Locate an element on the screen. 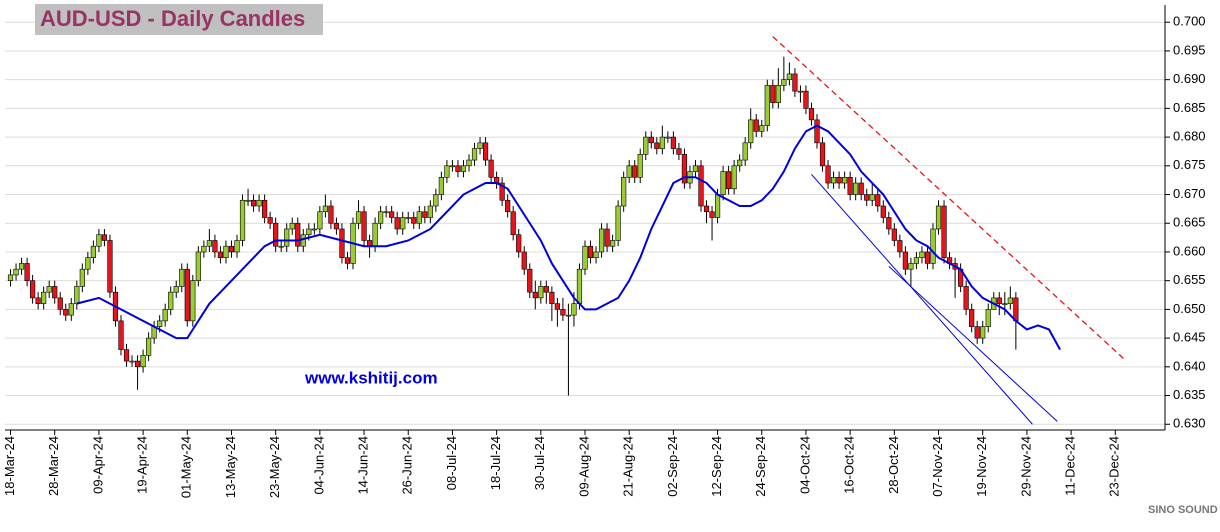  title-box is located at coordinates (179, 19).